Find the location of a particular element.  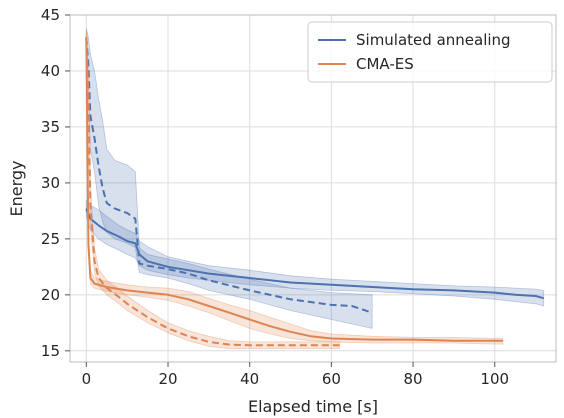

legend-label-0: Simulated annealing is located at coordinates (433, 40).